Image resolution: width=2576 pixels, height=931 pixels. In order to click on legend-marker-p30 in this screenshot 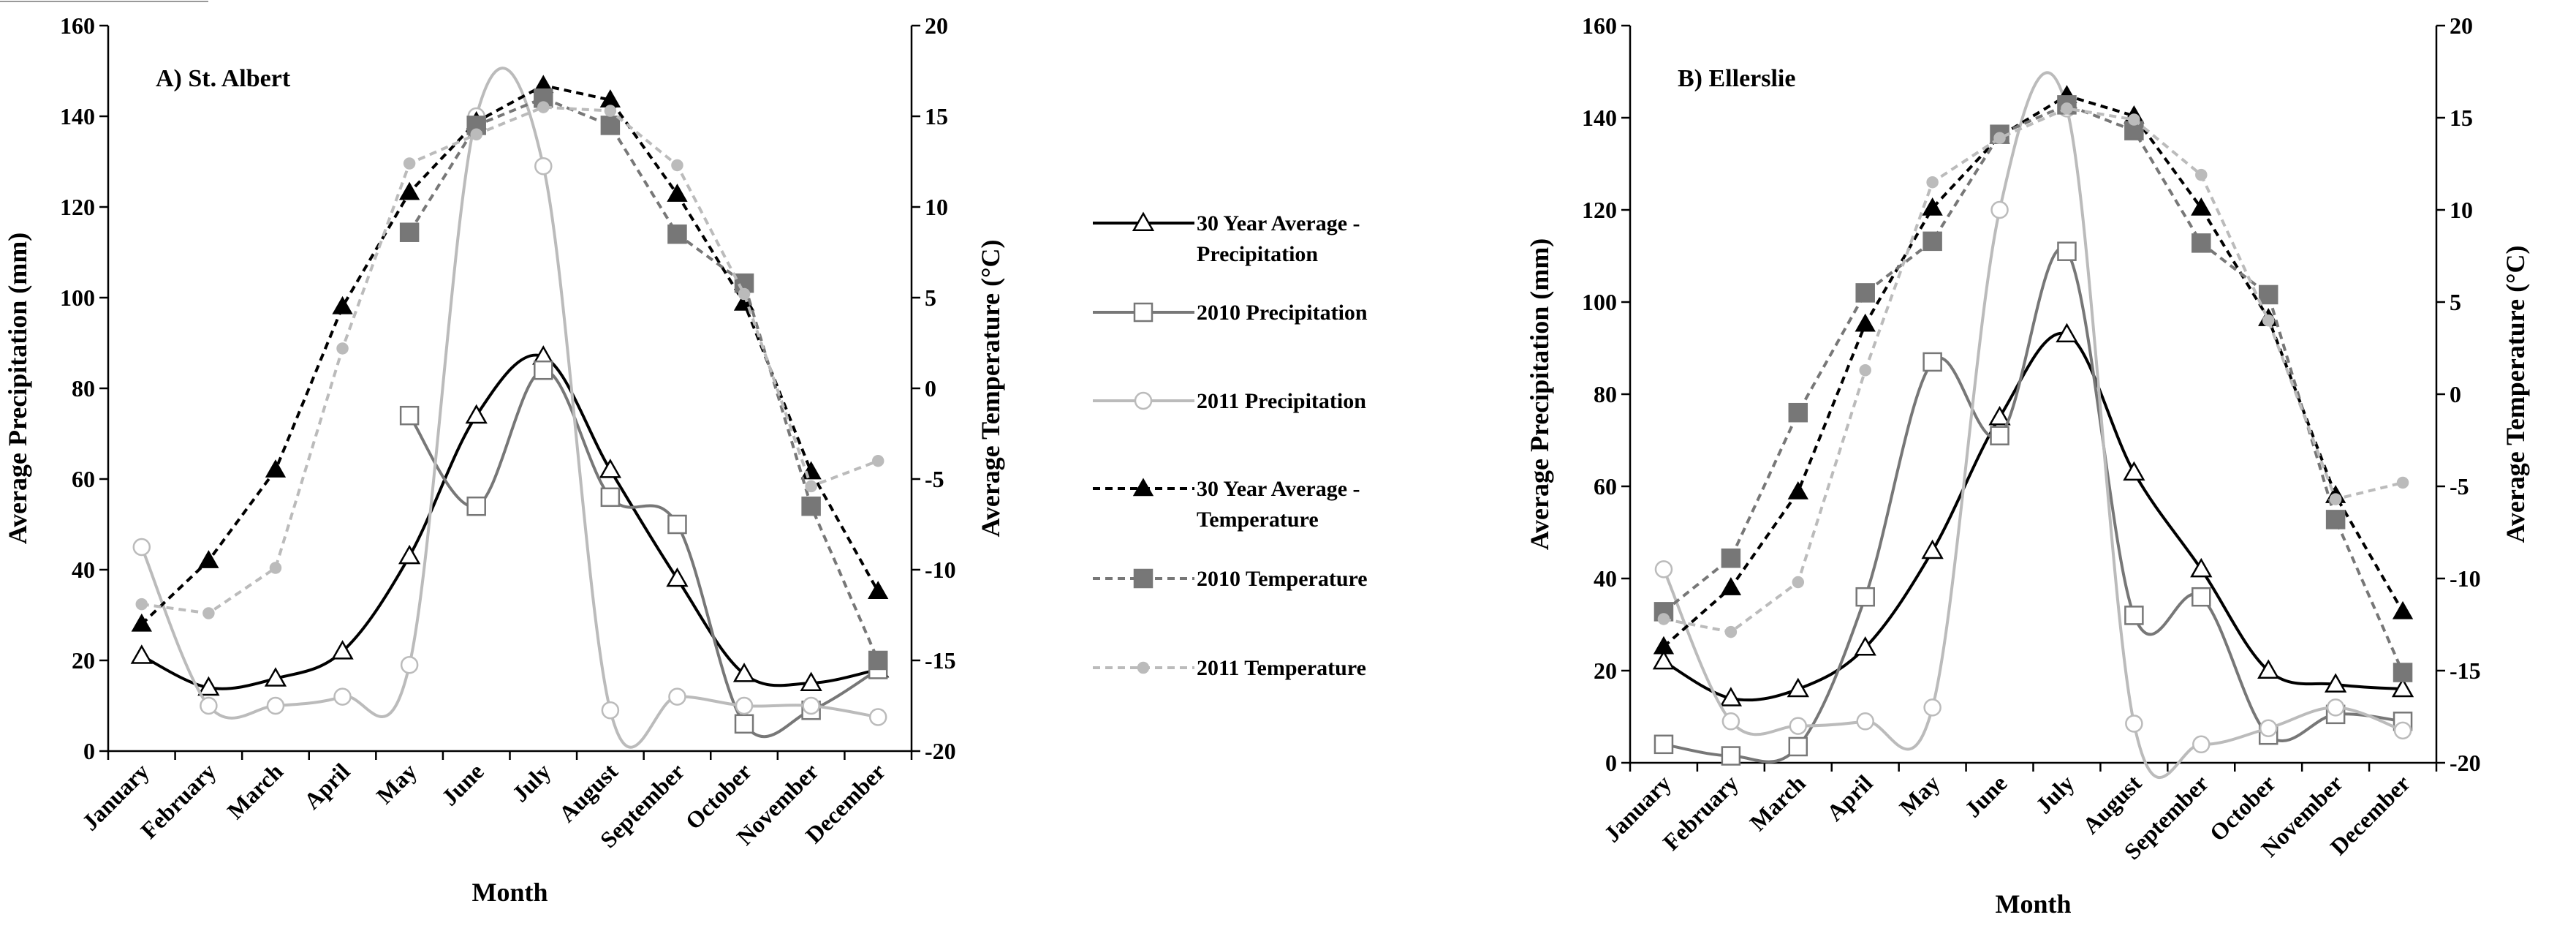, I will do `click(1143, 221)`.